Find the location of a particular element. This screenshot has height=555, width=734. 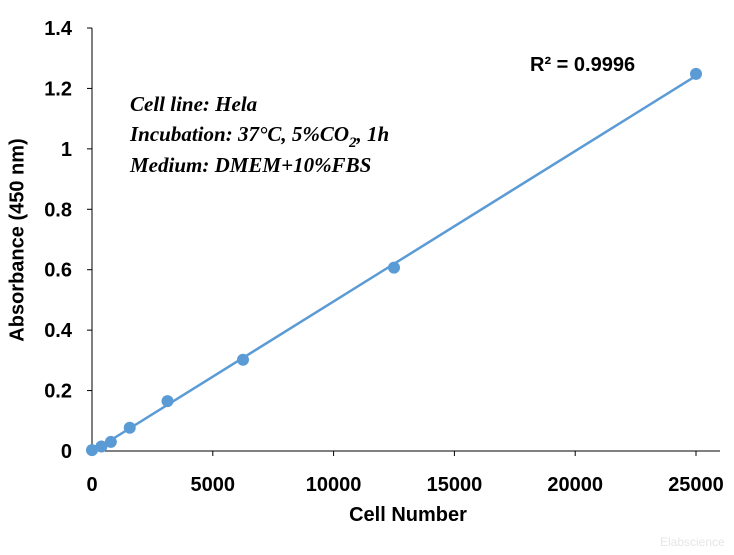

y-tick-label: 0.4 is located at coordinates (58, 331).